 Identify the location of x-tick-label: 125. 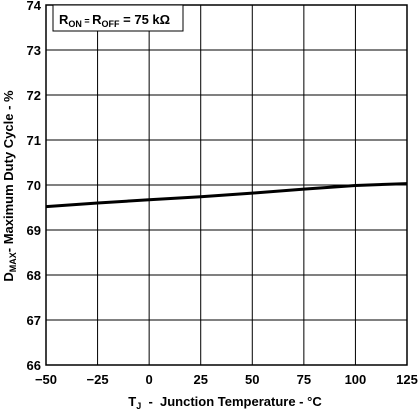
(407, 379).